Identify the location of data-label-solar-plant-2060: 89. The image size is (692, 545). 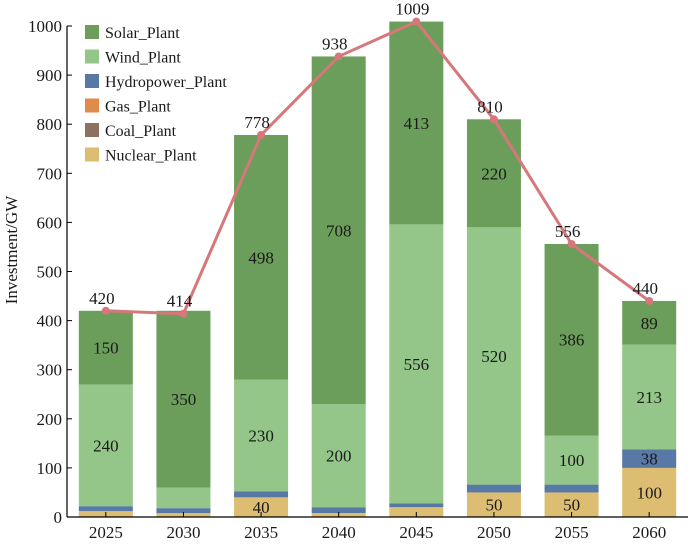
(649, 323).